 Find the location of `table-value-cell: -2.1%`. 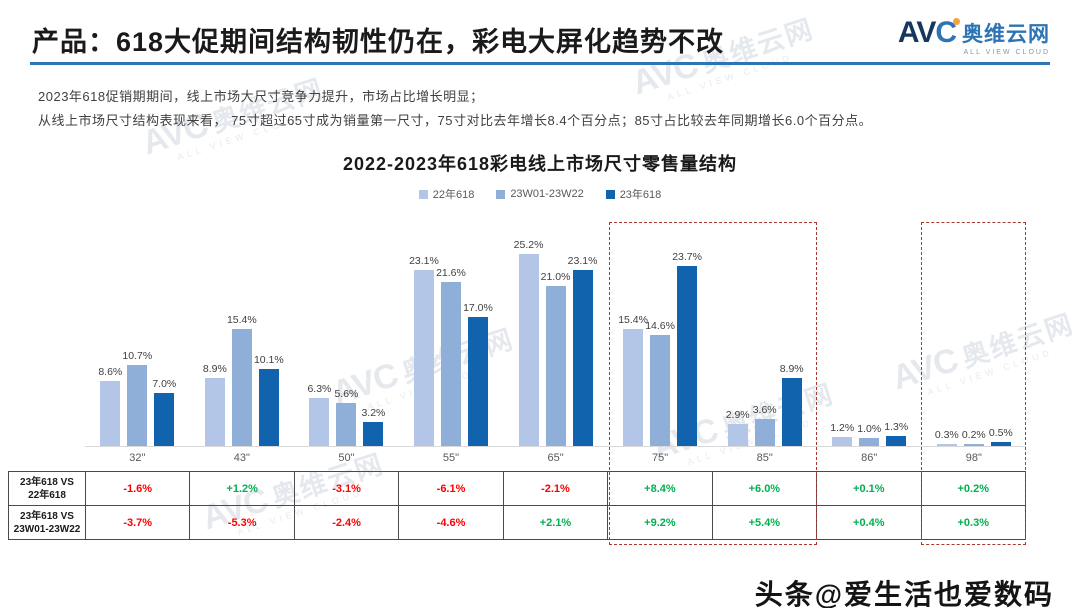

table-value-cell: -2.1% is located at coordinates (555, 488).